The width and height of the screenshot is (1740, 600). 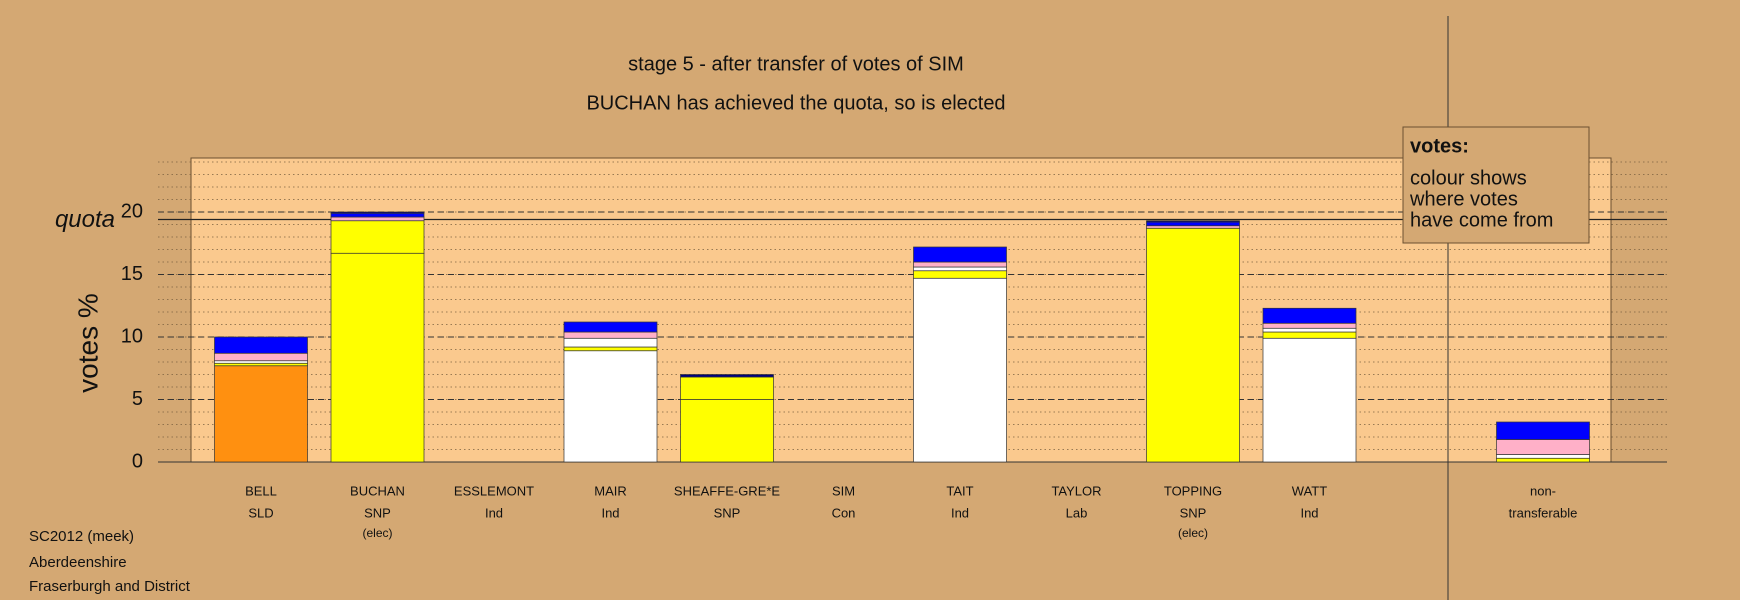 What do you see at coordinates (1193, 490) in the screenshot?
I see `x-tick-label: TOPPING` at bounding box center [1193, 490].